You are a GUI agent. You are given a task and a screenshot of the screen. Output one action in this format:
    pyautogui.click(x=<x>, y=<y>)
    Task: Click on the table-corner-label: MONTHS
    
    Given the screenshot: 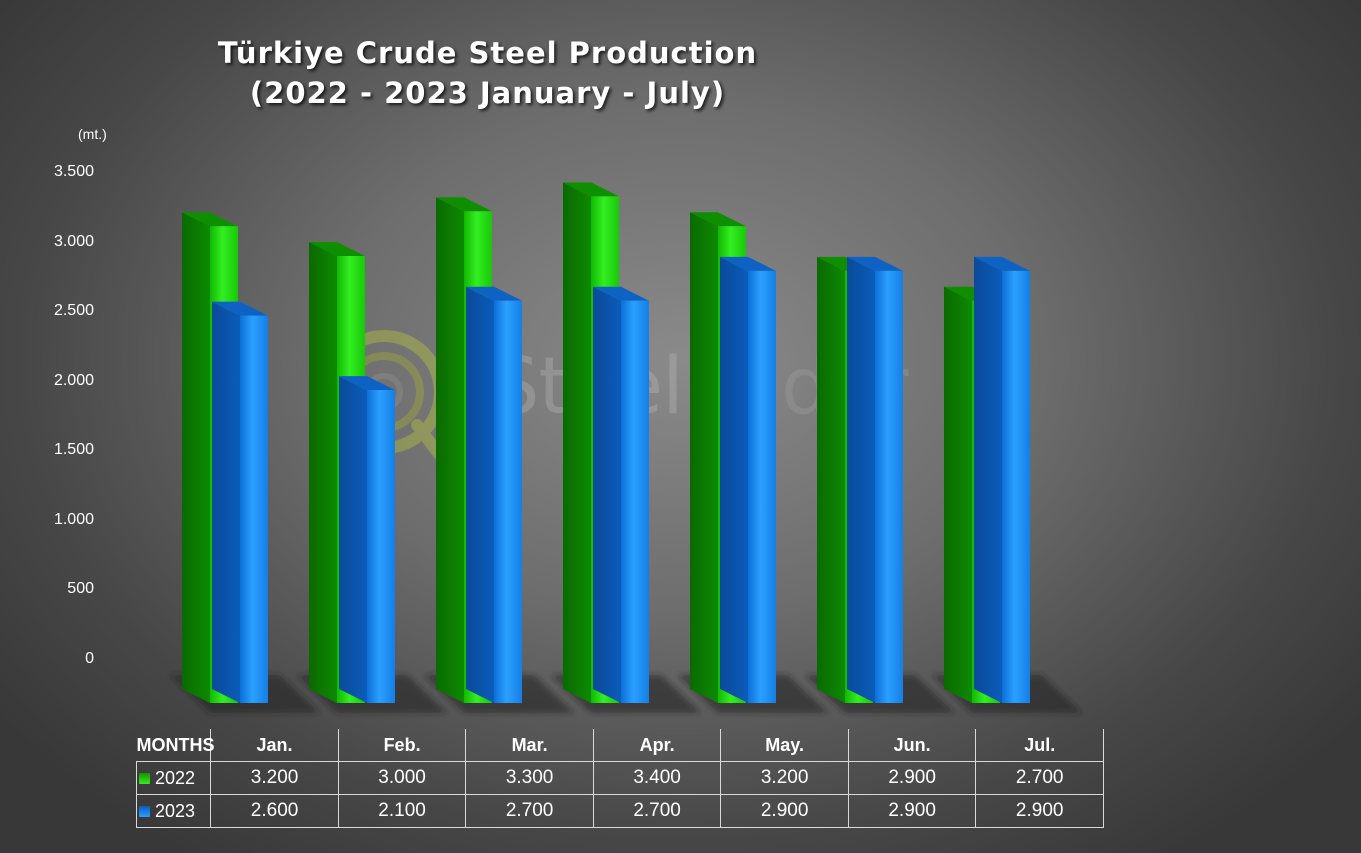 What is the action you would take?
    pyautogui.click(x=175, y=745)
    